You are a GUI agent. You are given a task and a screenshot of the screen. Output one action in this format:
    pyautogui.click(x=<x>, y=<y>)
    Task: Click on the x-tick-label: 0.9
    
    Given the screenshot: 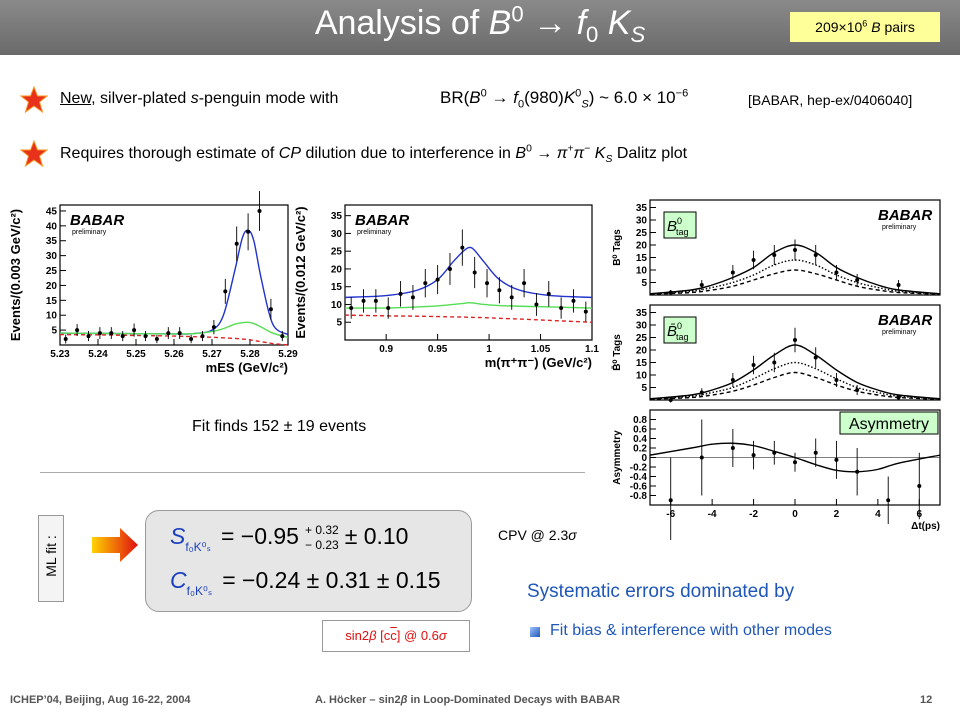 What is the action you would take?
    pyautogui.click(x=386, y=349)
    